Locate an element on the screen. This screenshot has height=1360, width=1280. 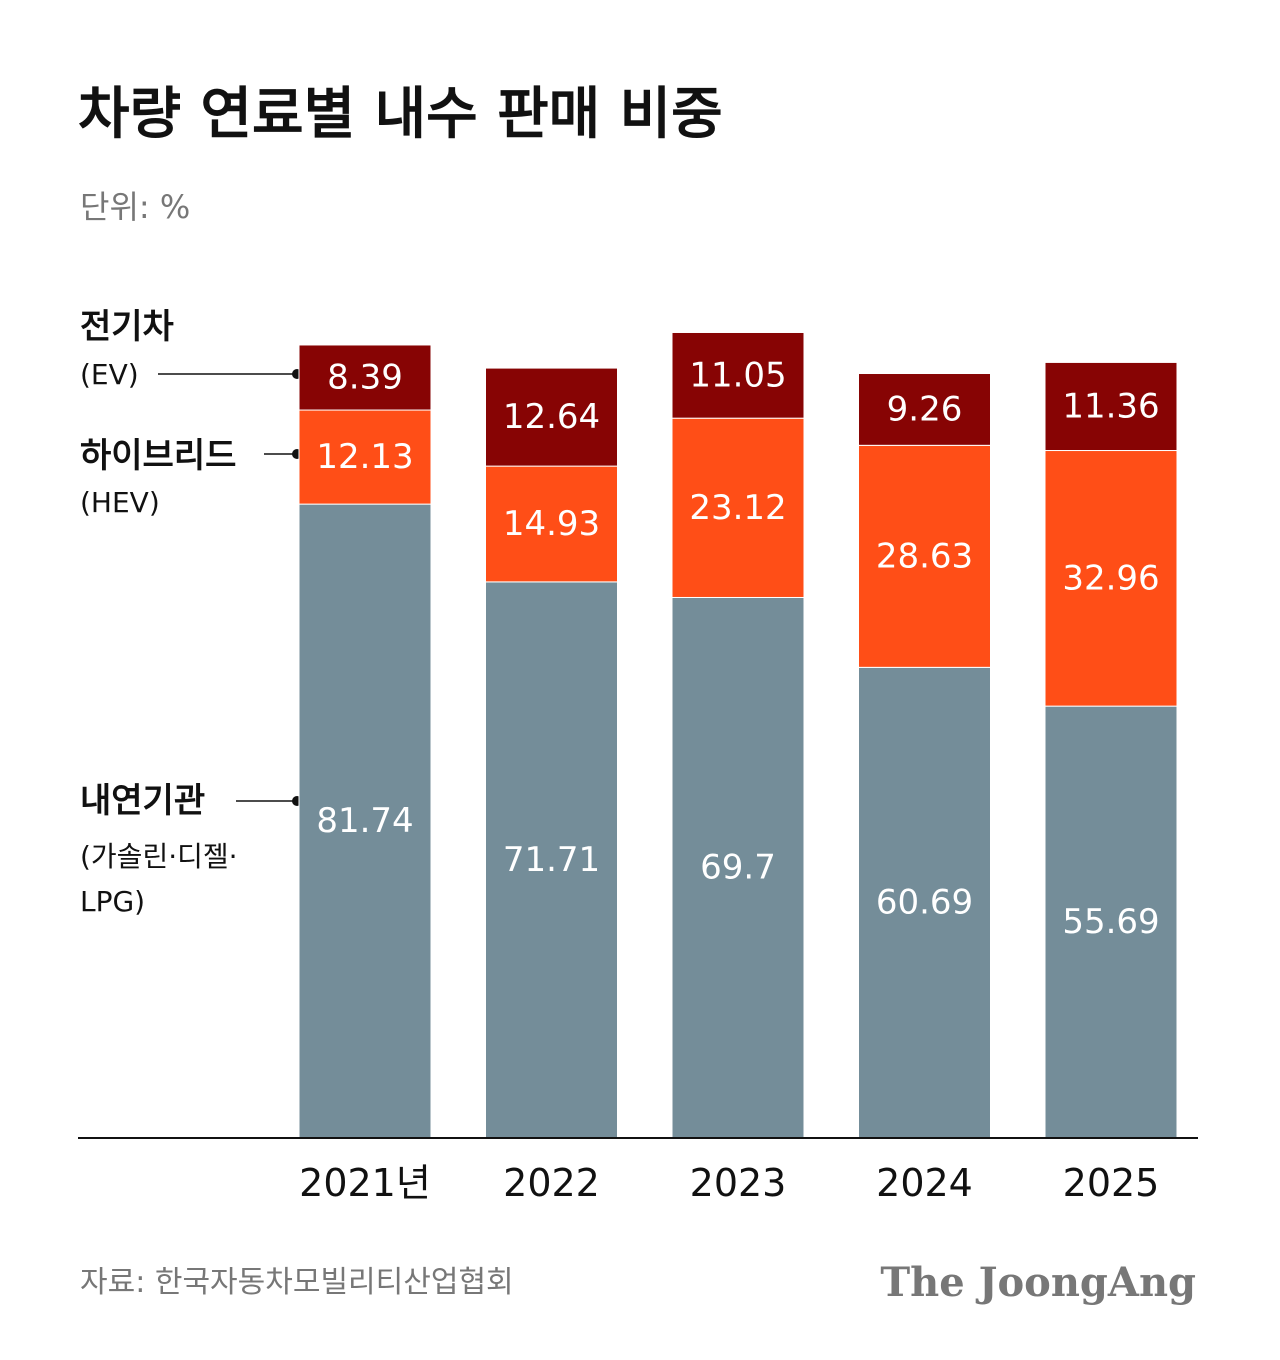
legend-ev-name: 전기차 is located at coordinates (127, 327).